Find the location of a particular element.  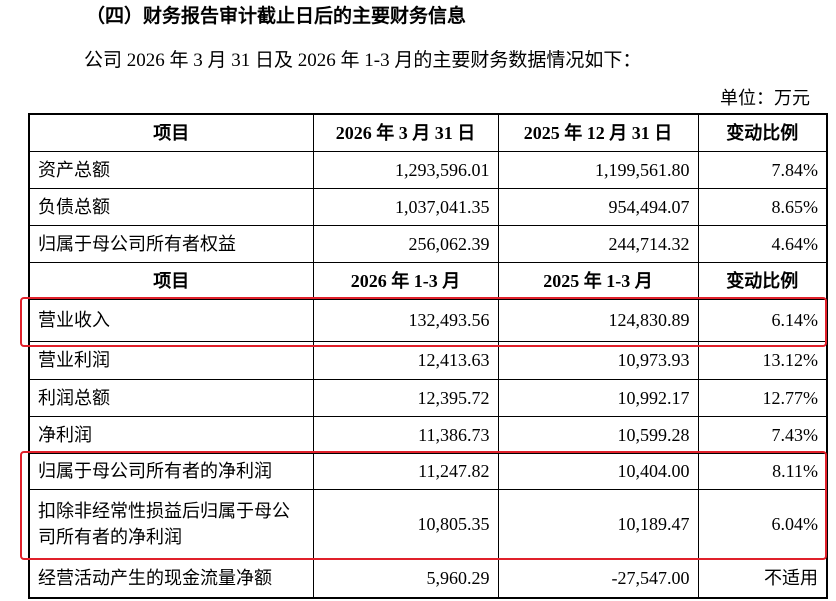

value-cell: 1,199,561.80 is located at coordinates (598, 169).